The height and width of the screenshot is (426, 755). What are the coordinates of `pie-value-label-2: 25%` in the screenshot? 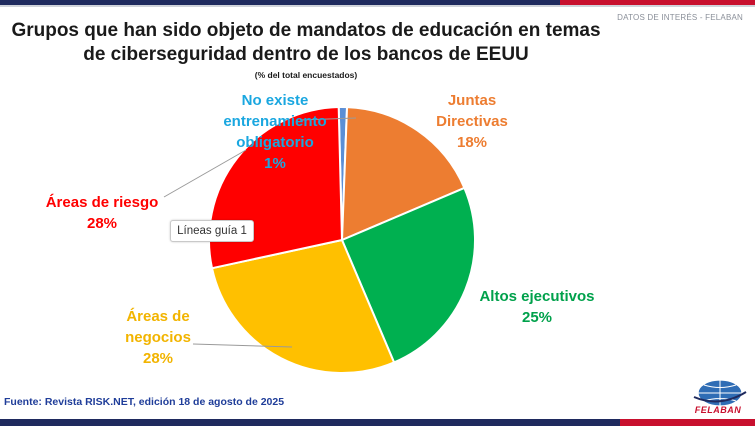 It's located at (537, 317).